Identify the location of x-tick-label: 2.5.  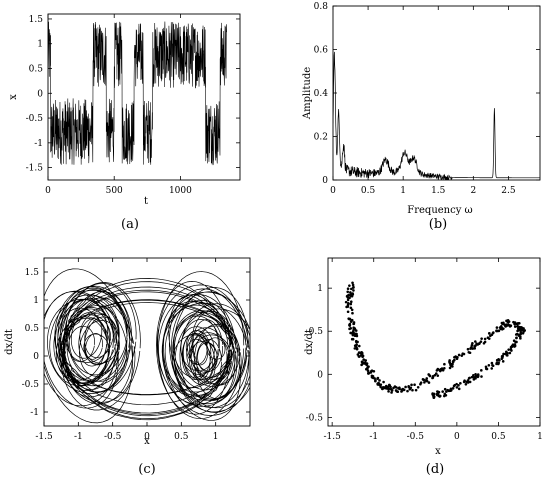
(508, 191).